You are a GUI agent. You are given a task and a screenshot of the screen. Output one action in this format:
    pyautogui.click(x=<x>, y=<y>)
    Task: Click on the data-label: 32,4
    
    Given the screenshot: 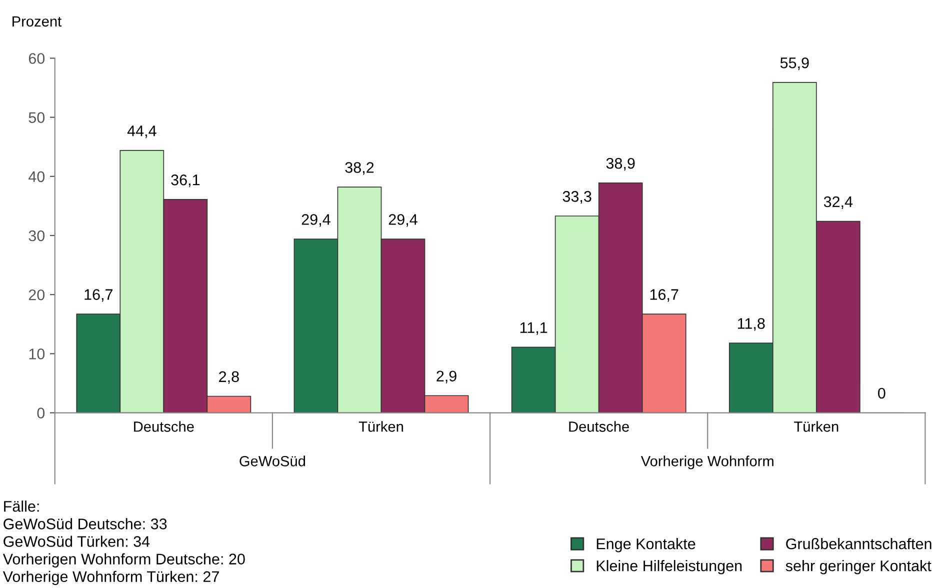 What is the action you would take?
    pyautogui.click(x=838, y=202)
    